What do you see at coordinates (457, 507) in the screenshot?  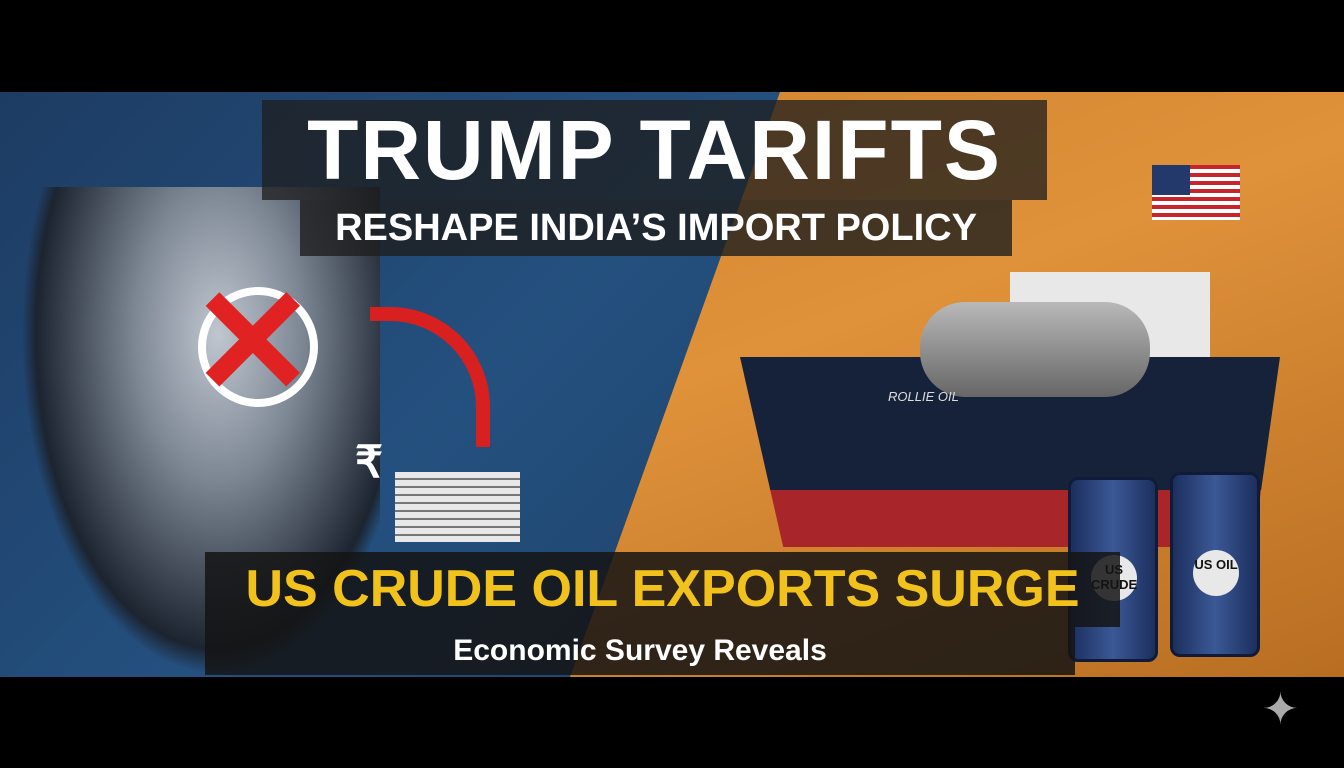 I see `cash-stack` at bounding box center [457, 507].